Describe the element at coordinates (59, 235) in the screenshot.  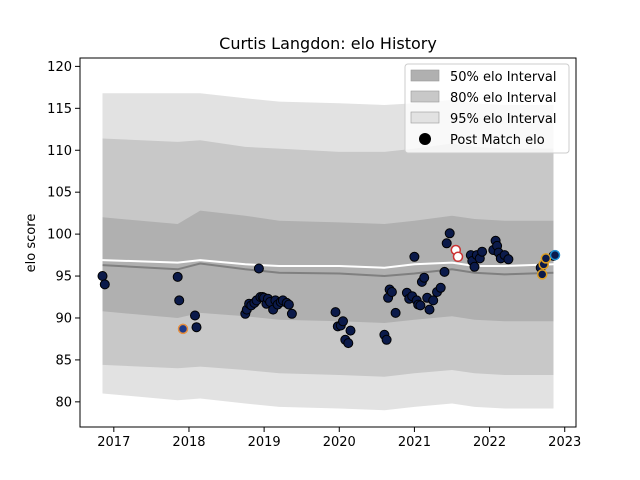
I see `y-tick-label: 100` at that location.